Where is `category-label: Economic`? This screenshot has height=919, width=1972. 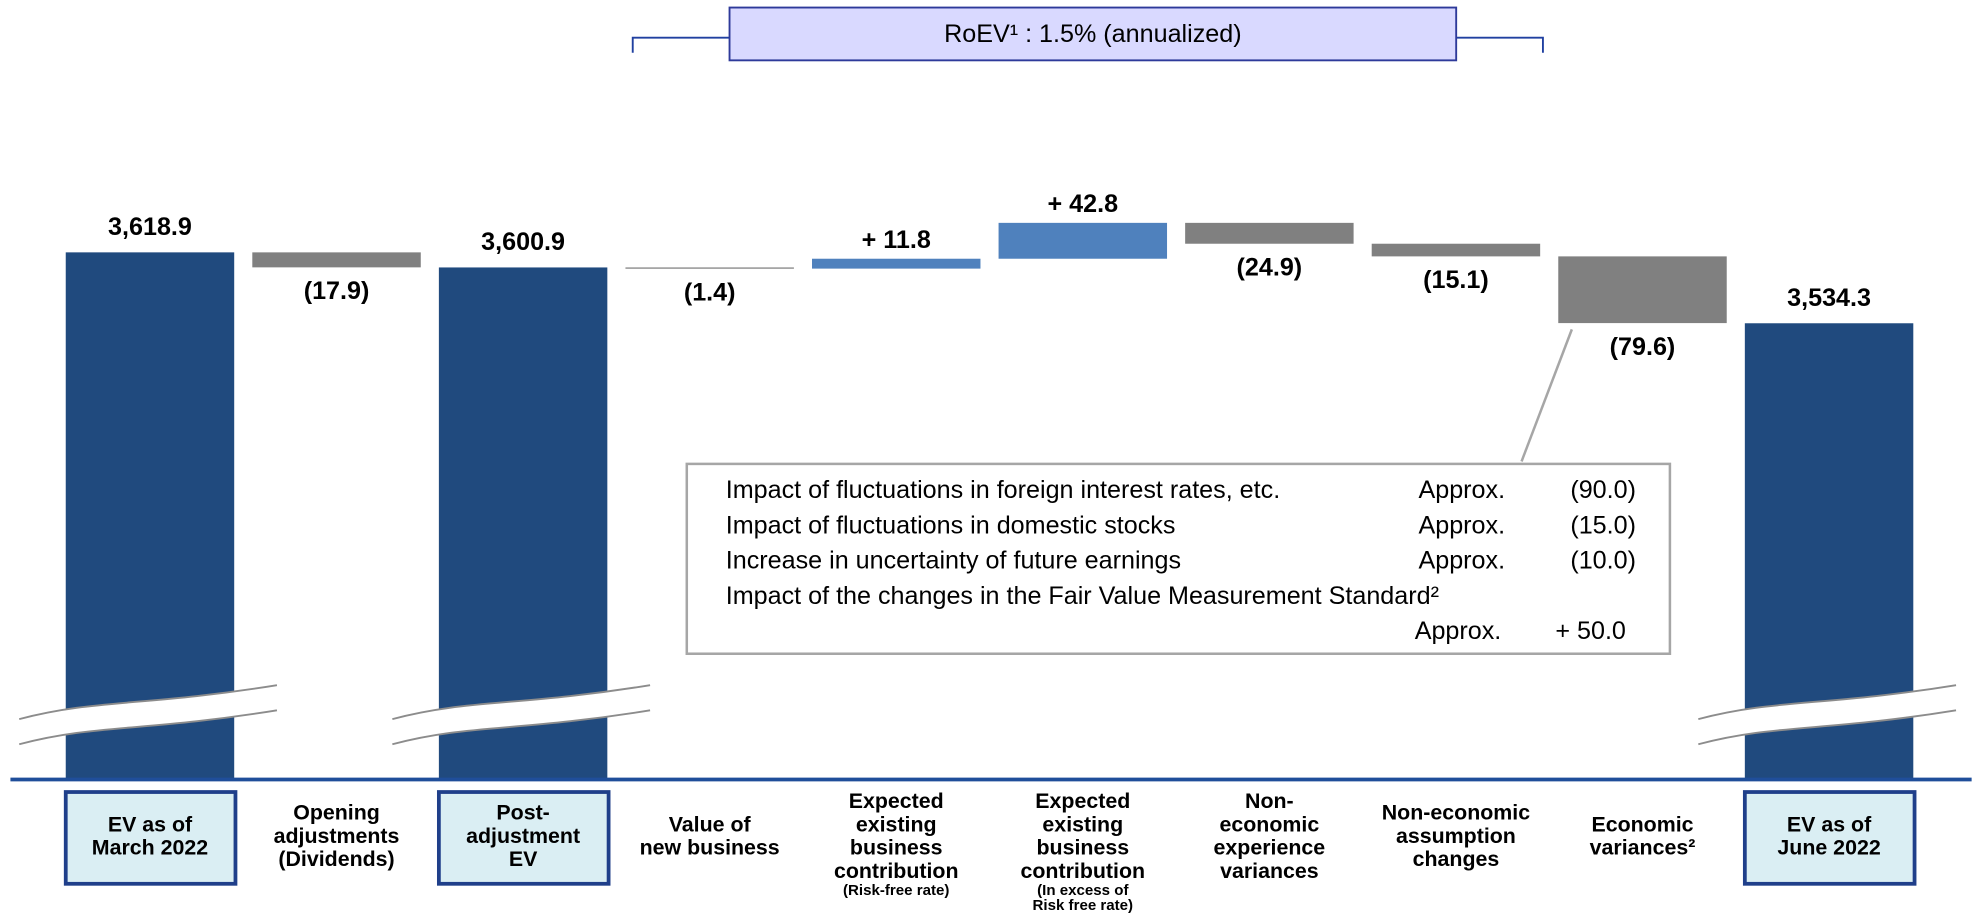 category-label: Economic is located at coordinates (1642, 824).